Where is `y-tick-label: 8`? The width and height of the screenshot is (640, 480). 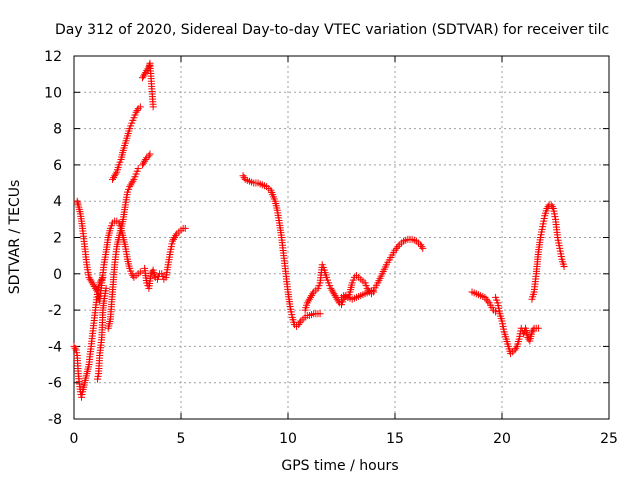
y-tick-label: 8 is located at coordinates (57, 130).